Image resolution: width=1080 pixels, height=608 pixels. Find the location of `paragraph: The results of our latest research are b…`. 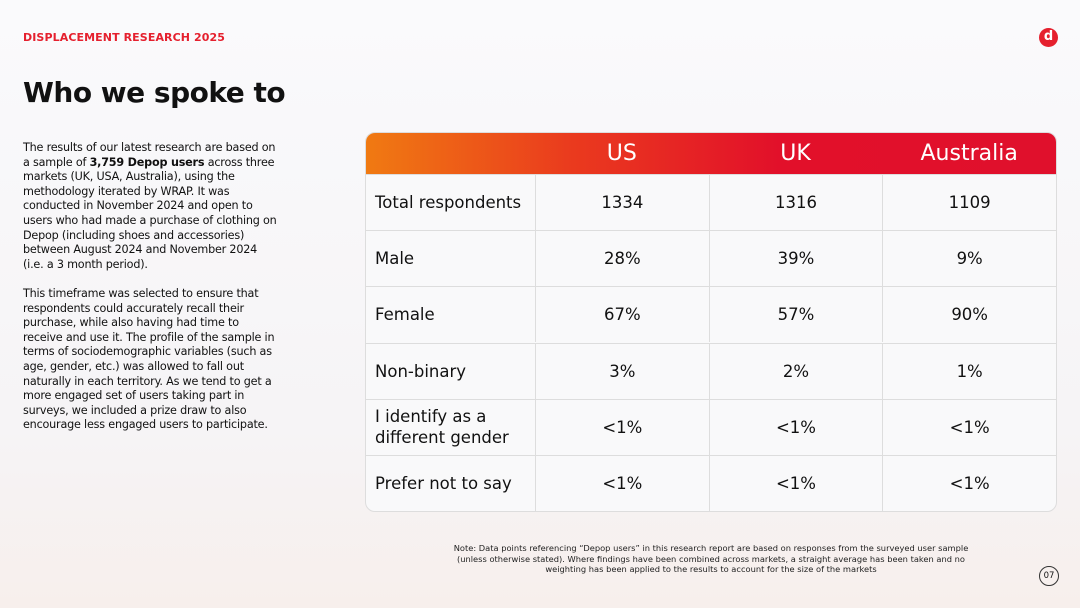

paragraph: The results of our latest research are b… is located at coordinates (151, 206).